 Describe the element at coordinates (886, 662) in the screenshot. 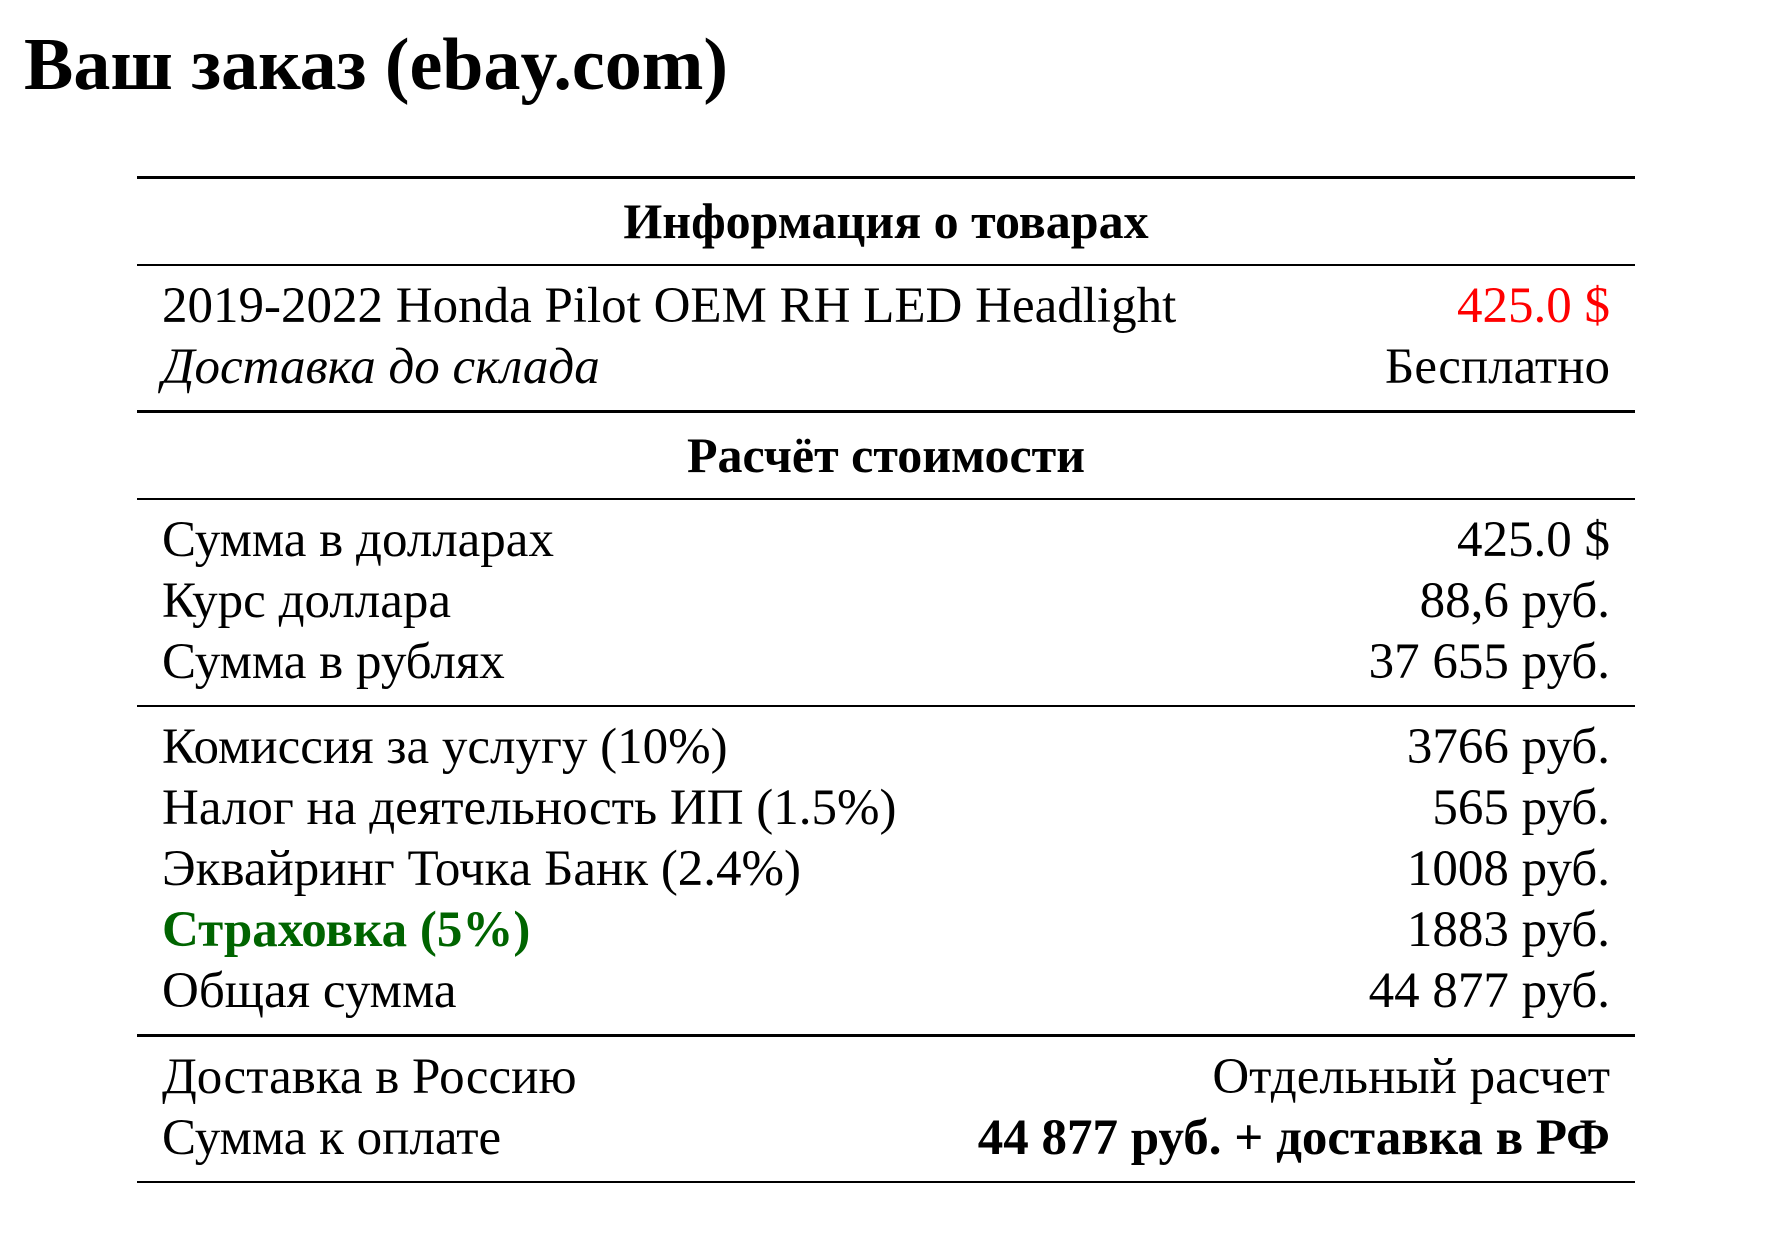

I see `table-row: Сумма в рублях 37 655 руб.` at that location.